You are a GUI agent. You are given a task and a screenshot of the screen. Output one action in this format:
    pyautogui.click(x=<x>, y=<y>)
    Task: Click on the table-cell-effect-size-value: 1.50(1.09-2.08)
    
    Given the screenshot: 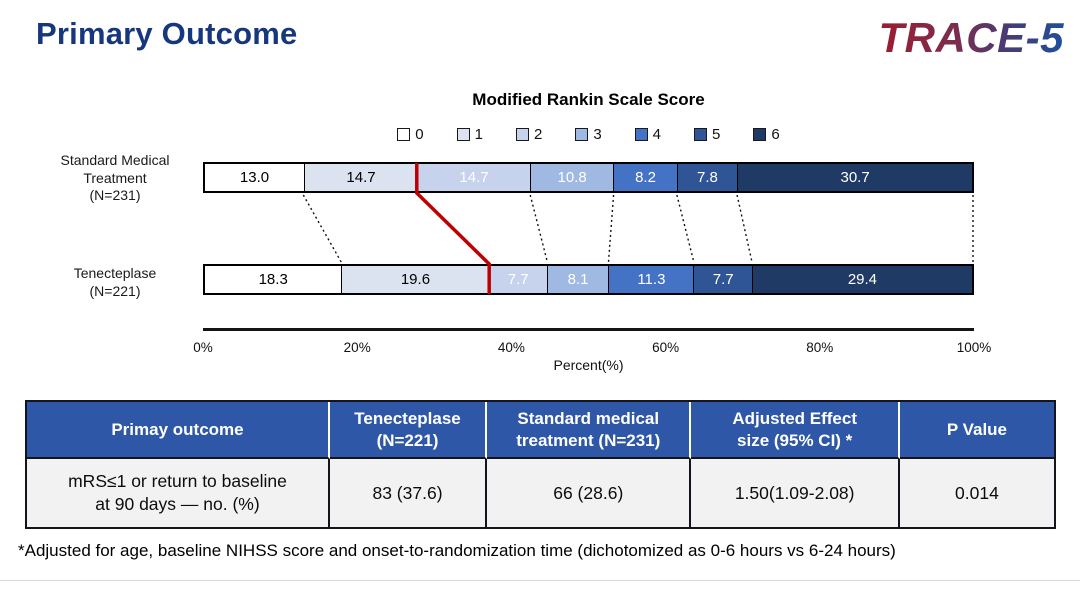 What is the action you would take?
    pyautogui.click(x=795, y=493)
    